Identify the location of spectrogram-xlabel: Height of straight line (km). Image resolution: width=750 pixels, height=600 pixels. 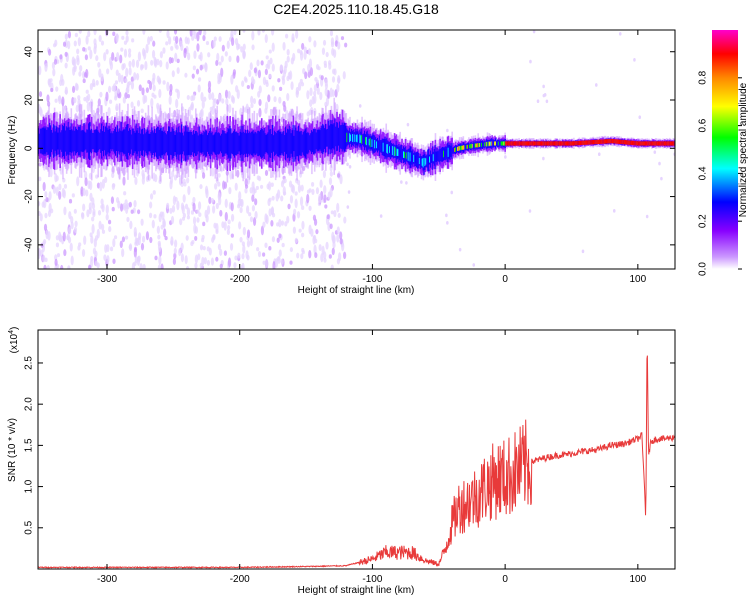
(356, 290).